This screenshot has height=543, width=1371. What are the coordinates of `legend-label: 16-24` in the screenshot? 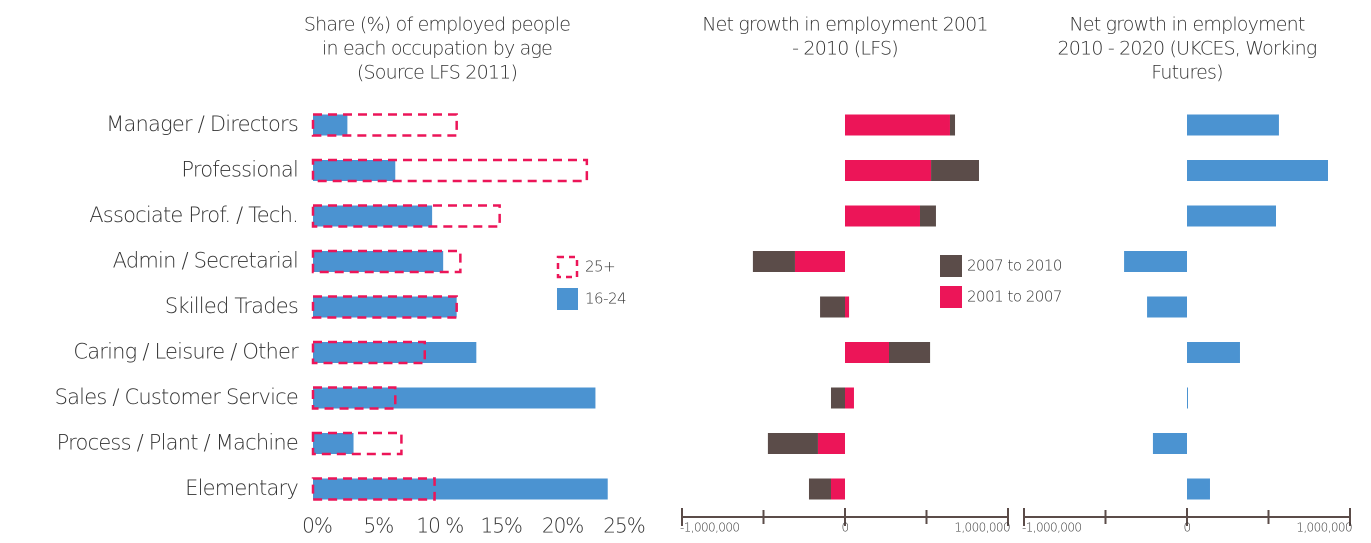 It's located at (605, 299).